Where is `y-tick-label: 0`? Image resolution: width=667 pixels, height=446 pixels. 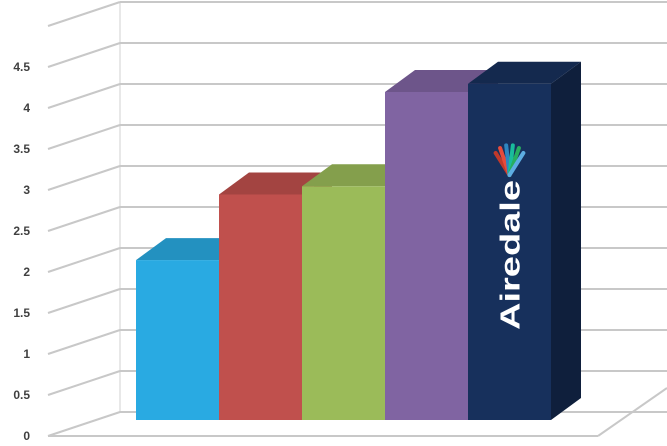
y-tick-label: 0 is located at coordinates (26, 436).